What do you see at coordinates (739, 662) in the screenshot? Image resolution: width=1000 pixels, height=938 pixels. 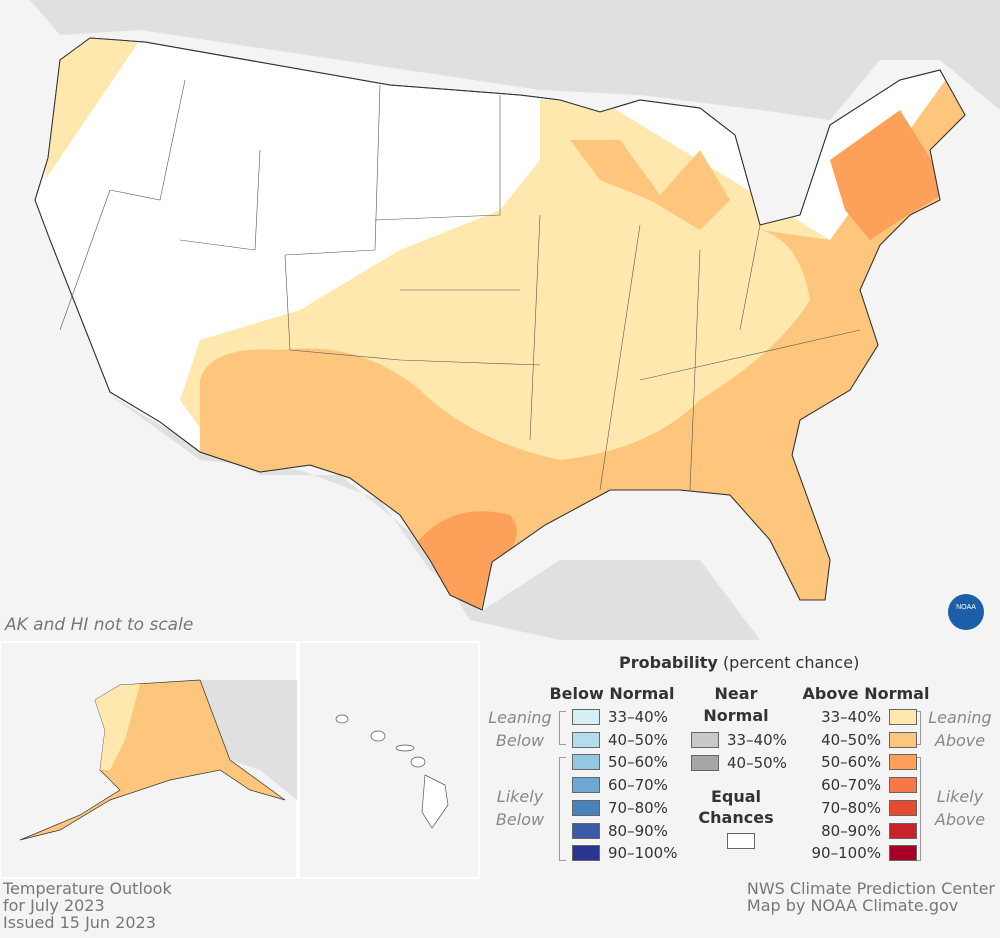 I see `legend-title: Probability (percent chance)` at bounding box center [739, 662].